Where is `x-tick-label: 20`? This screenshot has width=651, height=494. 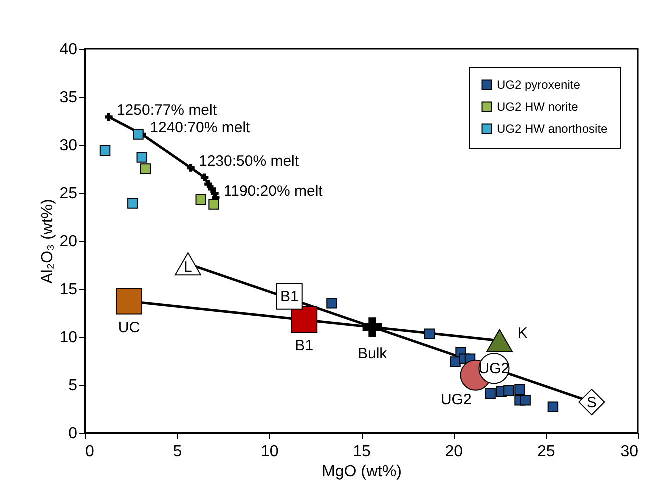 x-tick-label: 20 is located at coordinates (454, 452).